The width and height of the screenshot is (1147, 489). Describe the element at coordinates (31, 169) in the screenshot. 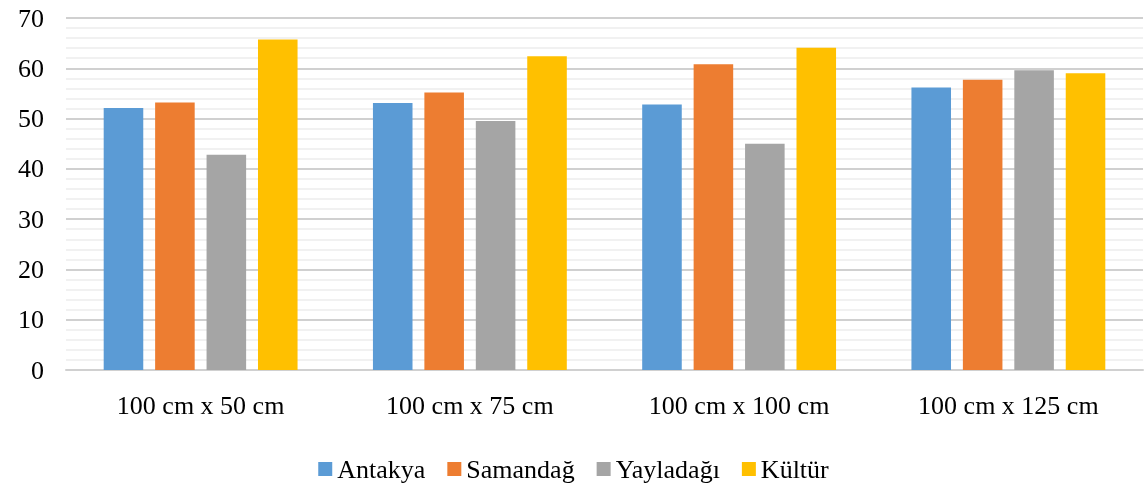

I see `y-tick-label: 40` at that location.